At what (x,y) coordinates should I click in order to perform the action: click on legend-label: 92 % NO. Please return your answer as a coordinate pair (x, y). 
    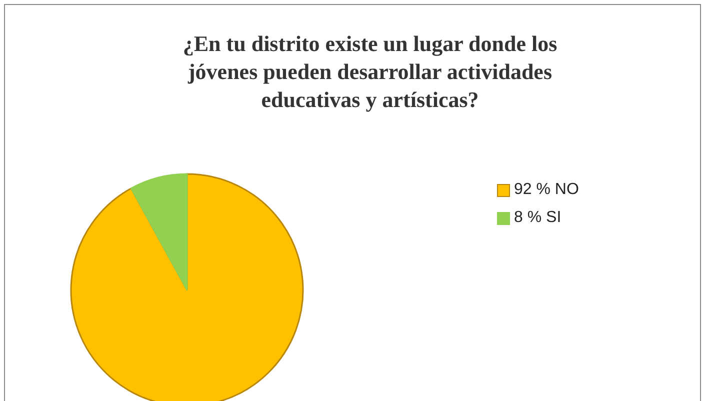
    Looking at the image, I should click on (546, 190).